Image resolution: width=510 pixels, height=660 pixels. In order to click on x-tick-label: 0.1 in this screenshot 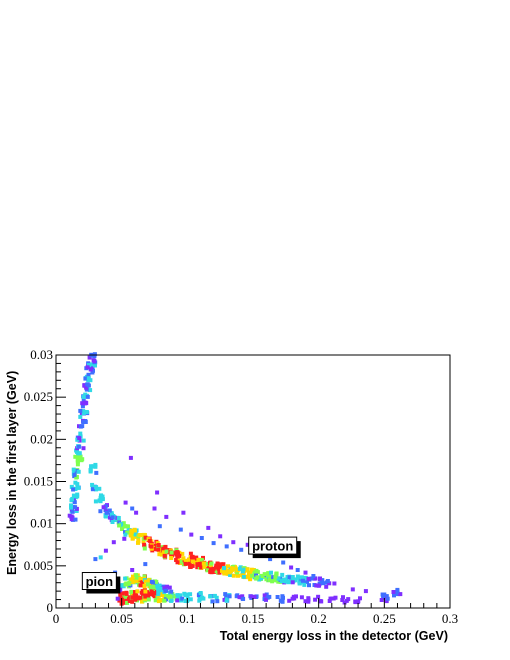, I will do `click(187, 618)`.